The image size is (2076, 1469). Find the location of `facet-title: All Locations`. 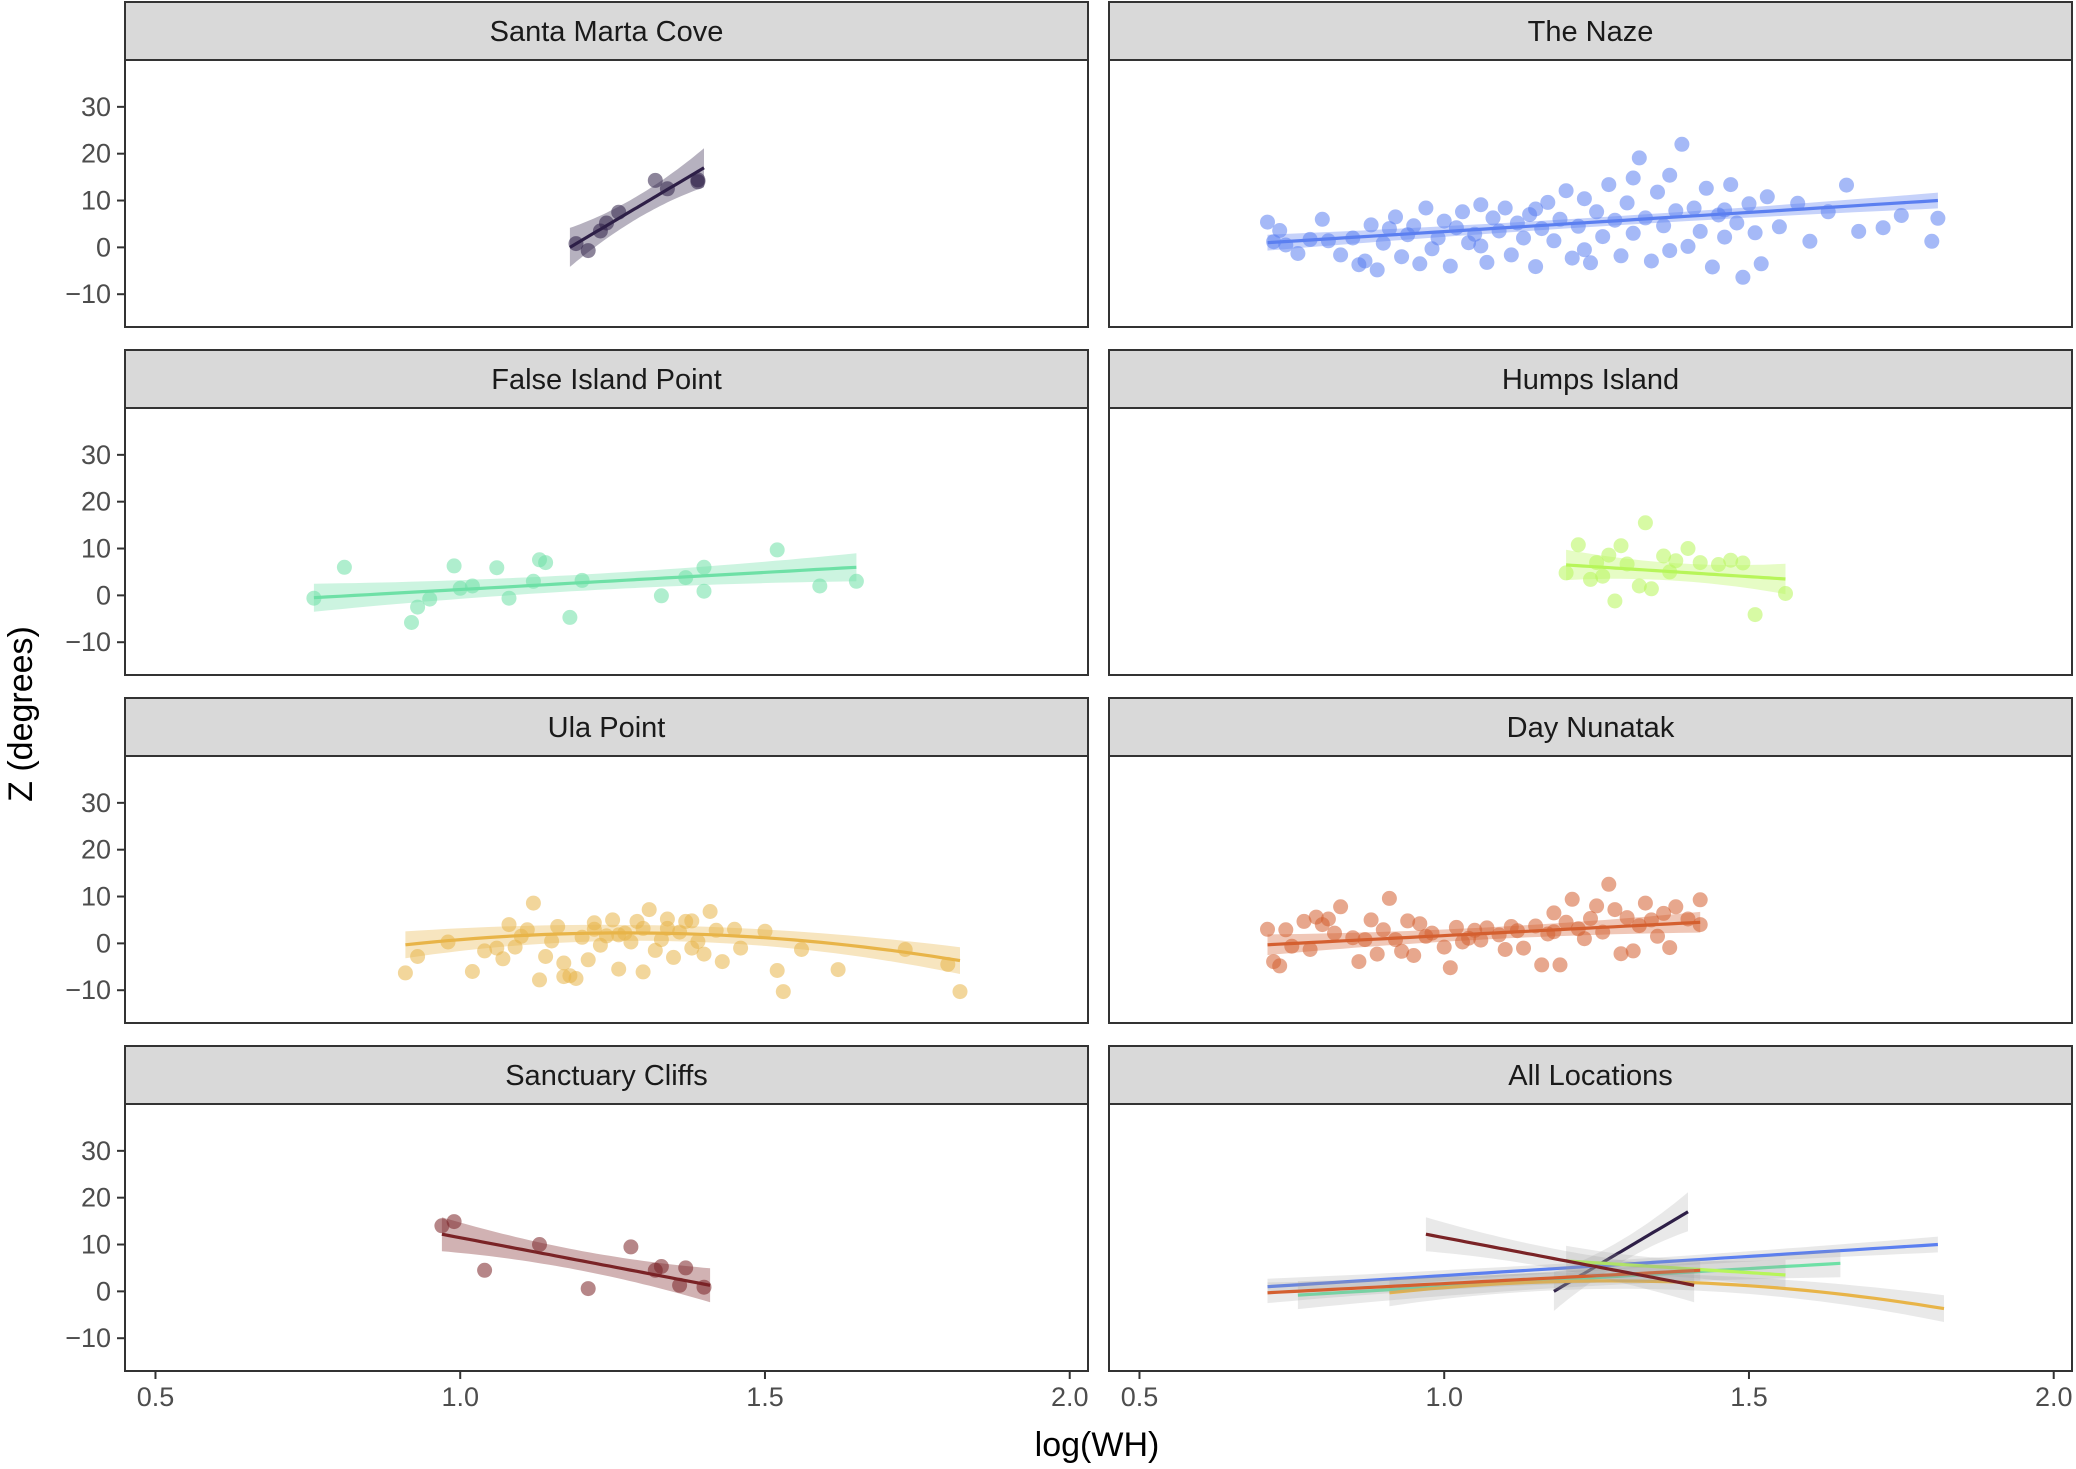

facet-title: All Locations is located at coordinates (1590, 1076).